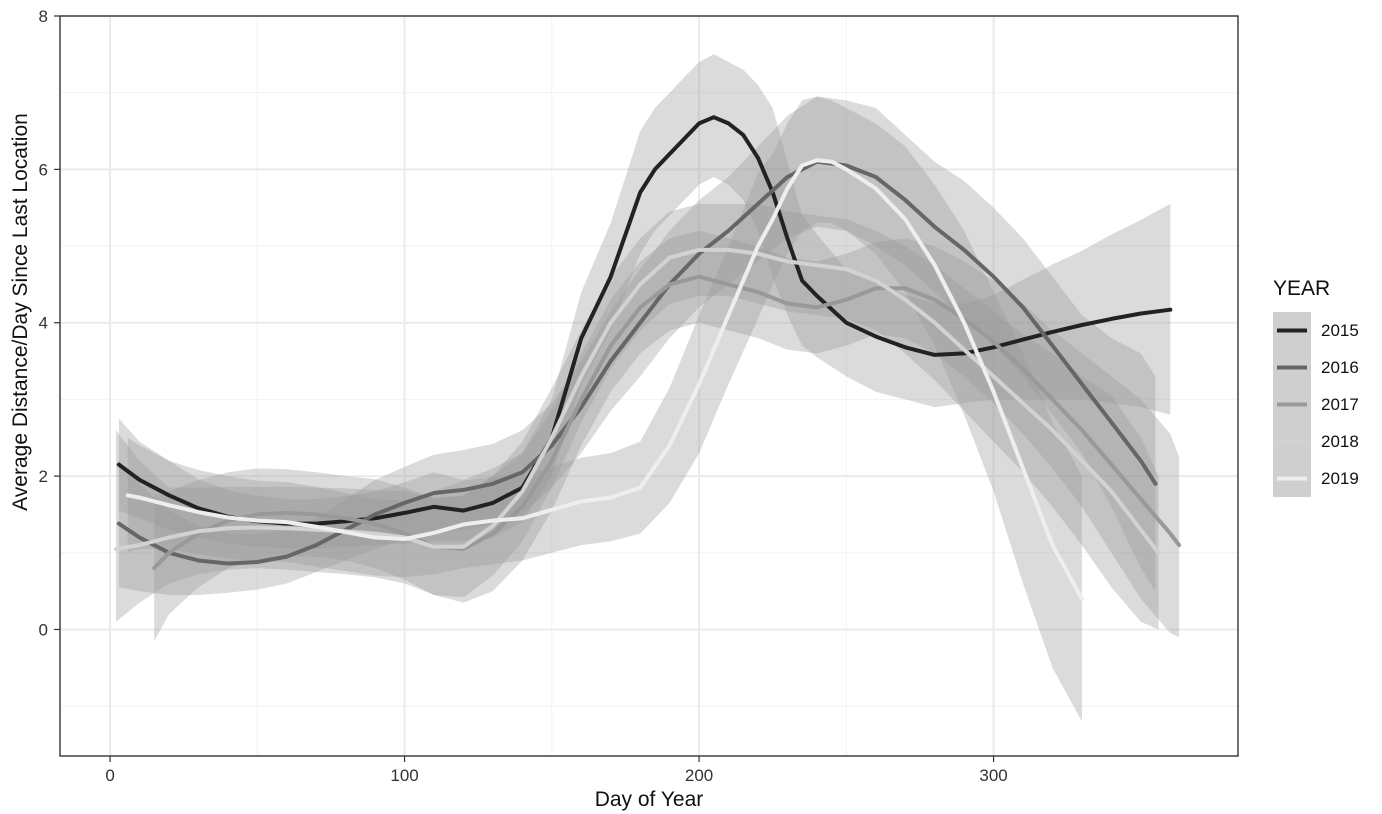  I want to click on x-tick-label: 100, so click(404, 775).